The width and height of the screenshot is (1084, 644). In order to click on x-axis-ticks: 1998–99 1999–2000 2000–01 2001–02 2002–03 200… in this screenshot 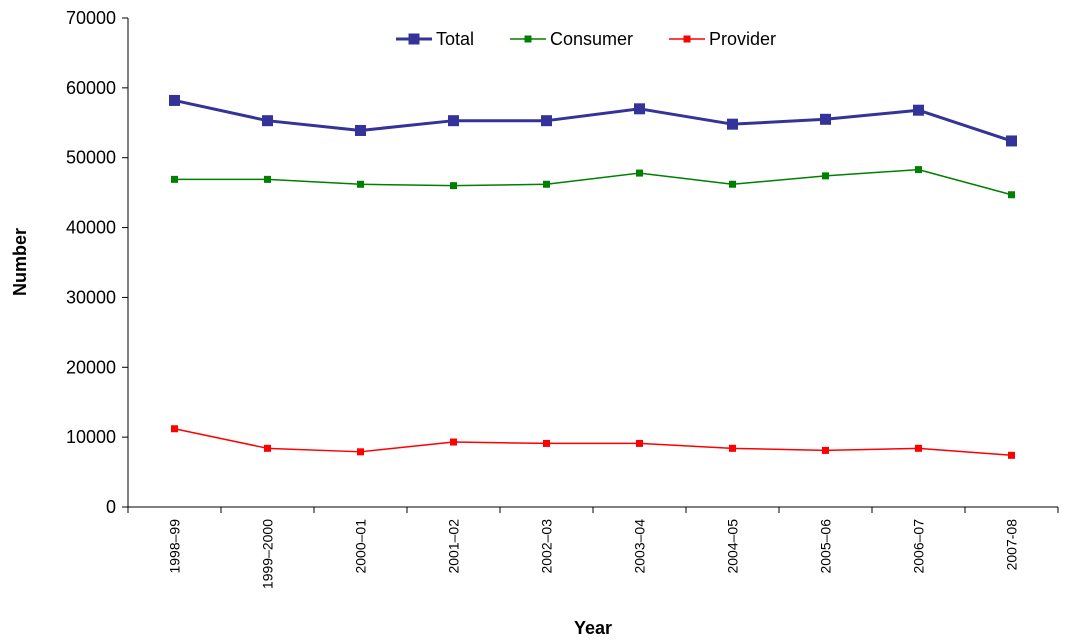, I will do `click(593, 548)`.